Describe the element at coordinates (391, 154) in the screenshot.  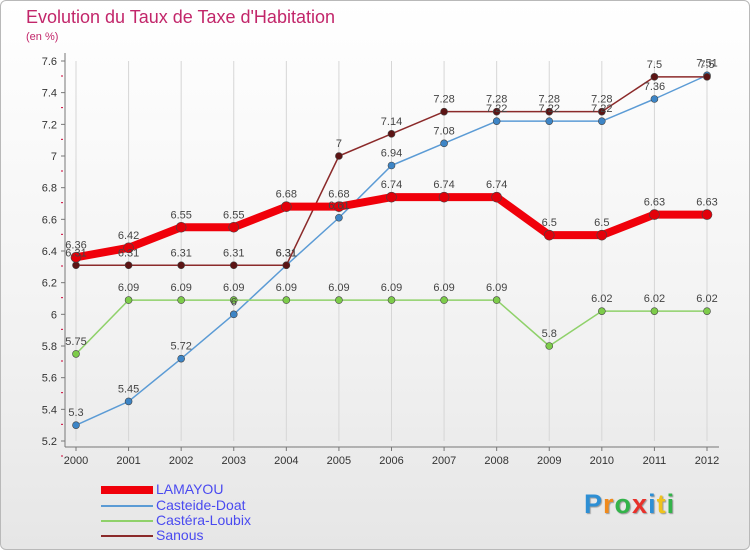
I see `data-label: 6.94` at that location.